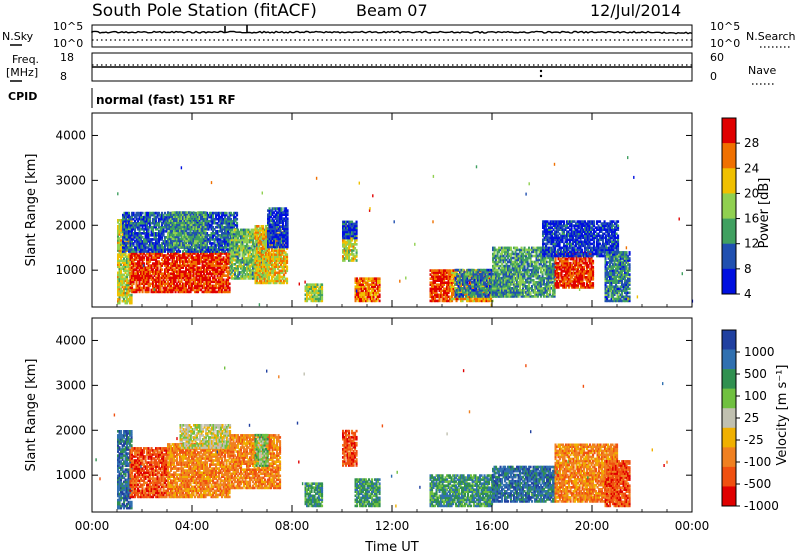  Describe the element at coordinates (68, 26) in the screenshot. I see `nsky-tick-top: 10^5` at that location.